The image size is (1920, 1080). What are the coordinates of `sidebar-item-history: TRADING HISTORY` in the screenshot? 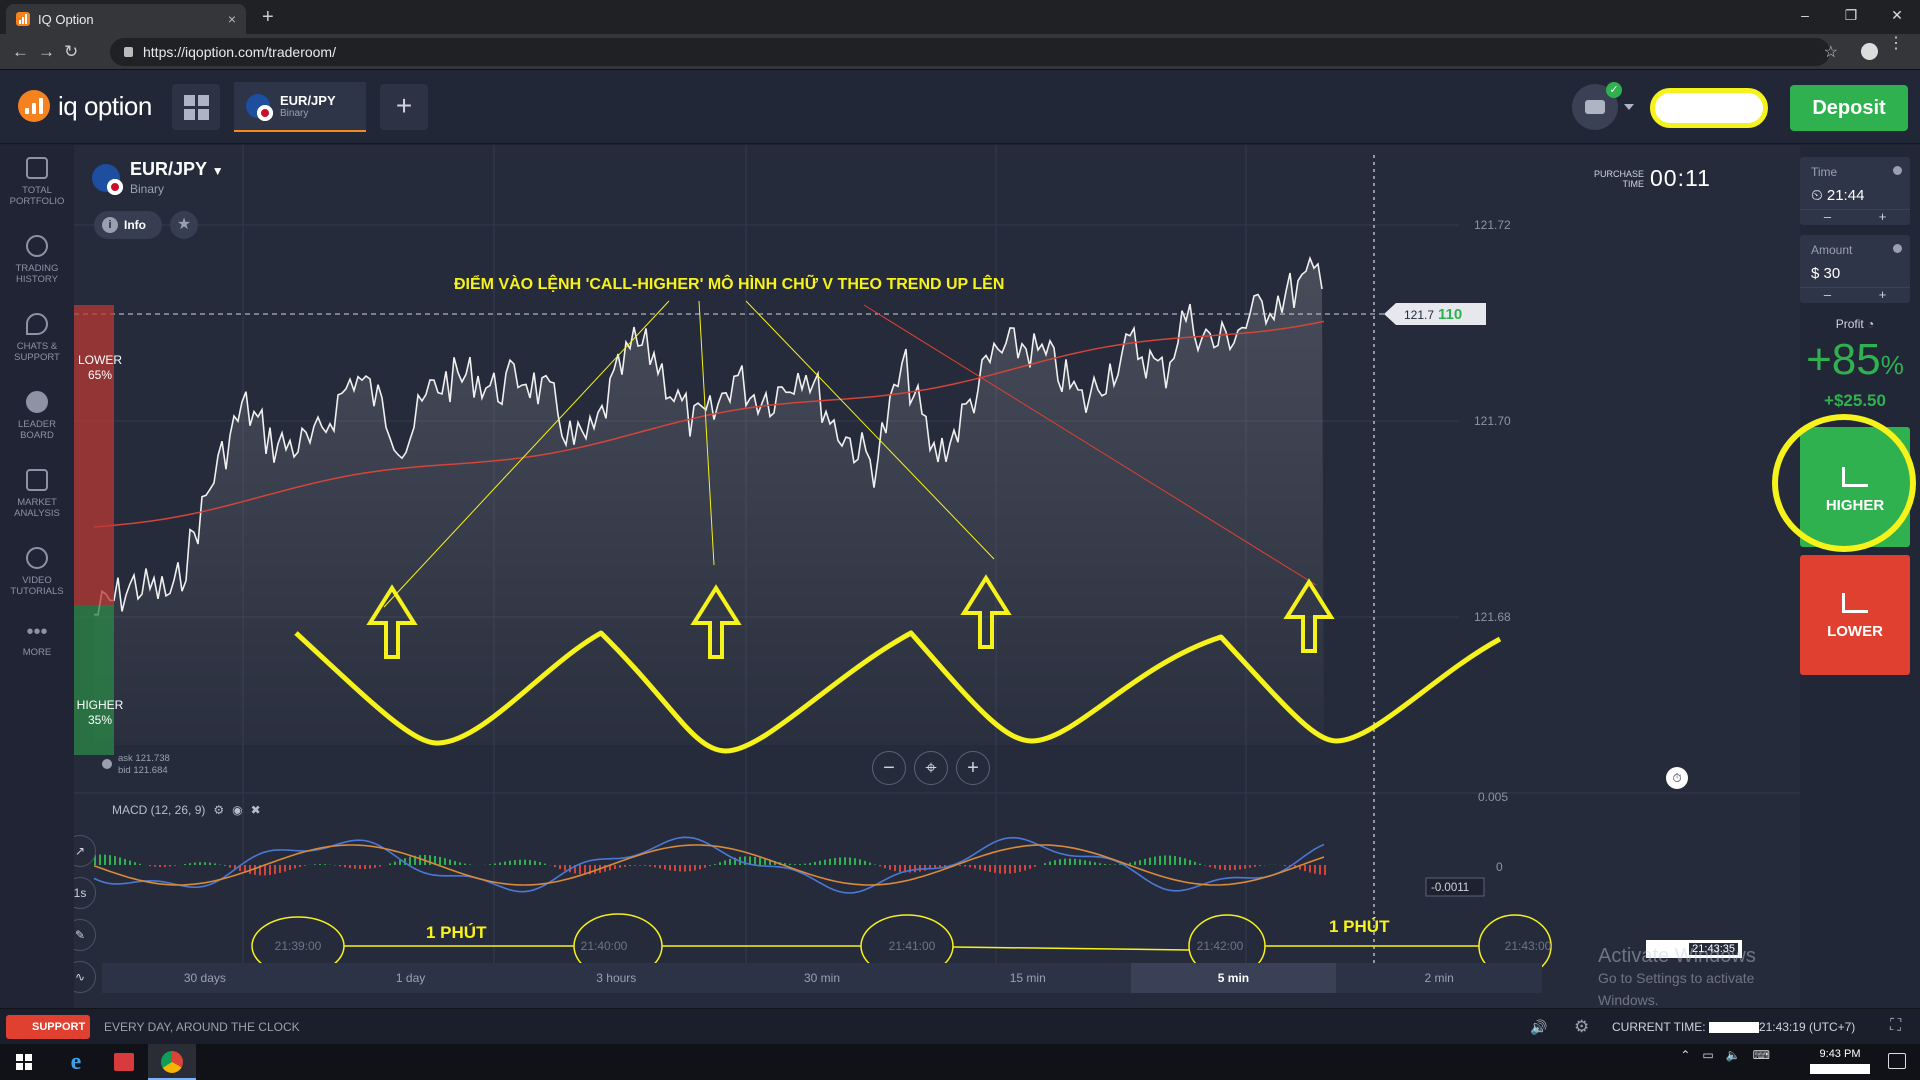 It's located at (37, 260).